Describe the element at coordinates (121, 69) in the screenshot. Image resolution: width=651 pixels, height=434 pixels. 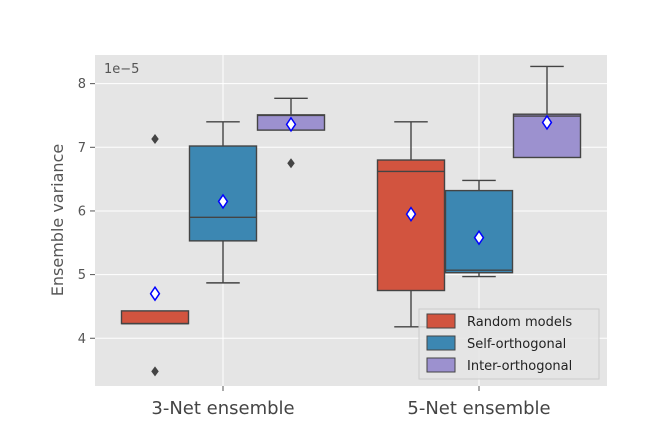
I see `y-offset-label: 1e−5` at that location.